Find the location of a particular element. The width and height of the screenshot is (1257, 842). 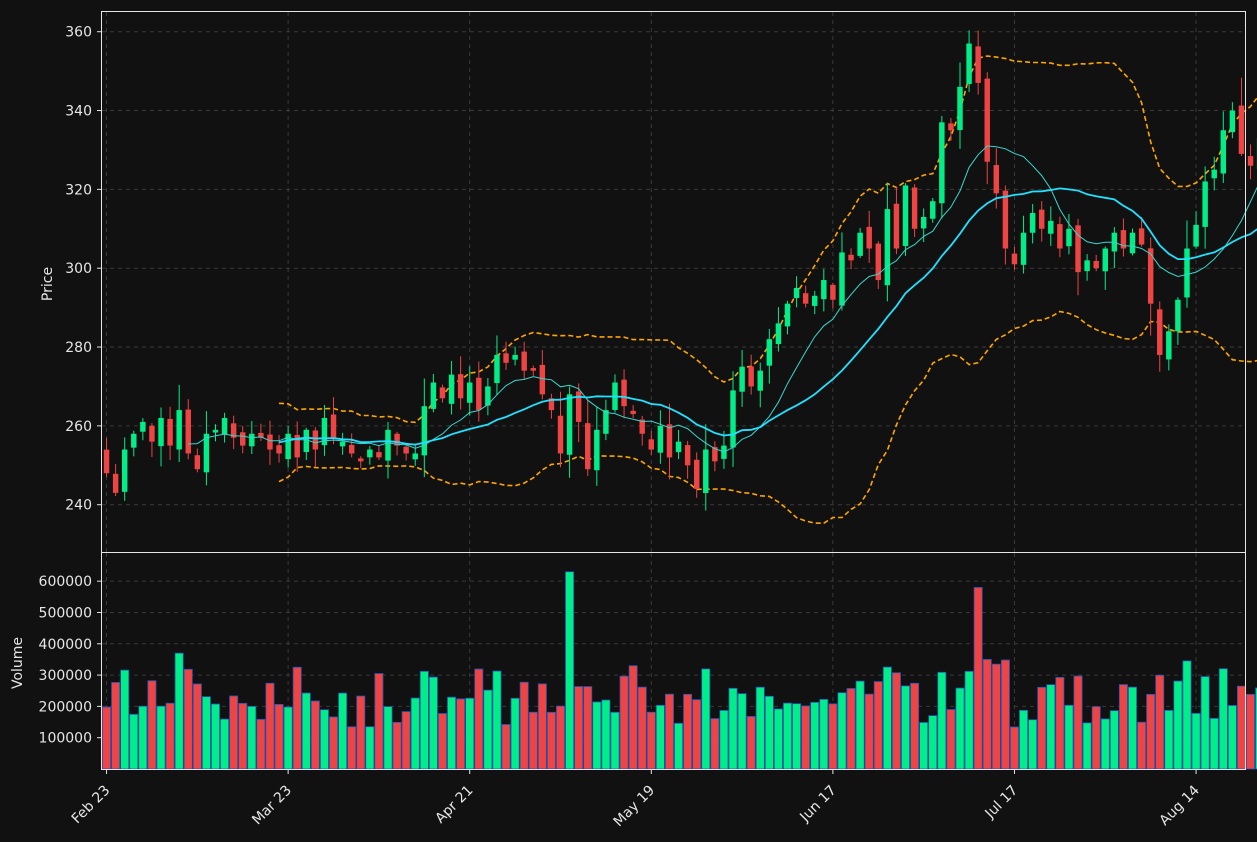

volume-tick-label: 300000 is located at coordinates (65, 676).